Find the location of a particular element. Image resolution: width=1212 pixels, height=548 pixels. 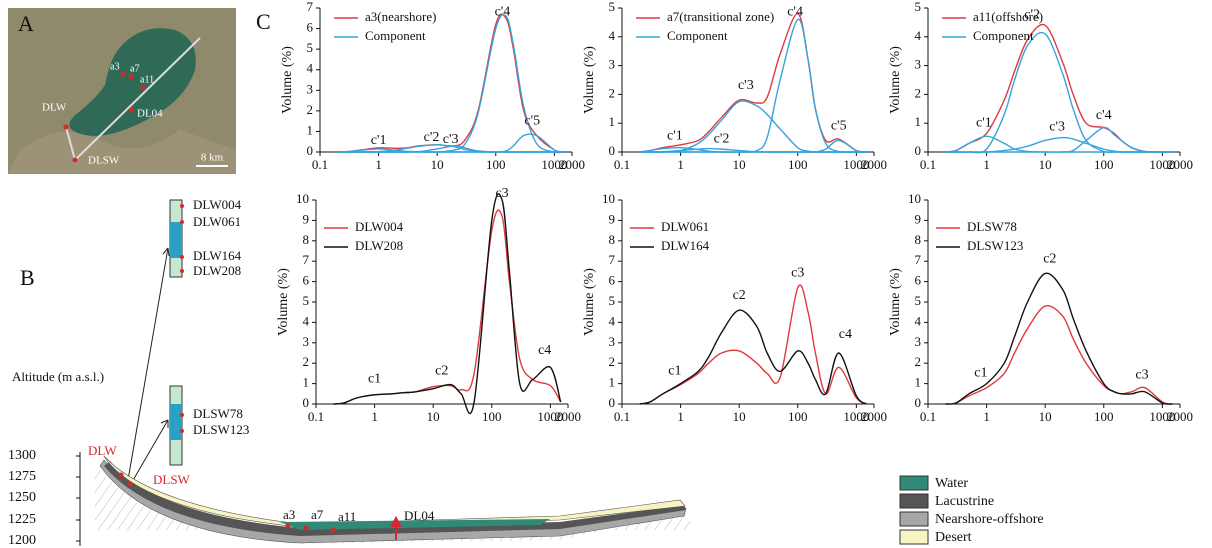

peak-label: c'4 is located at coordinates (795, 12).